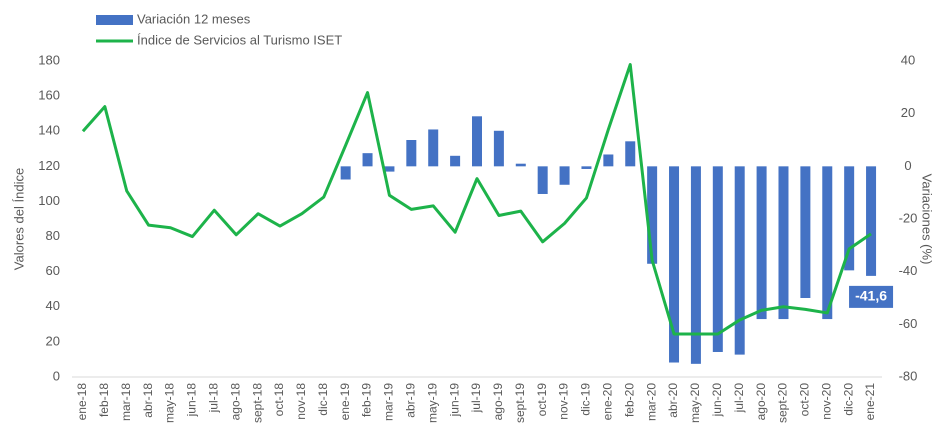  What do you see at coordinates (49, 200) in the screenshot?
I see `y-tick-label: 100` at bounding box center [49, 200].